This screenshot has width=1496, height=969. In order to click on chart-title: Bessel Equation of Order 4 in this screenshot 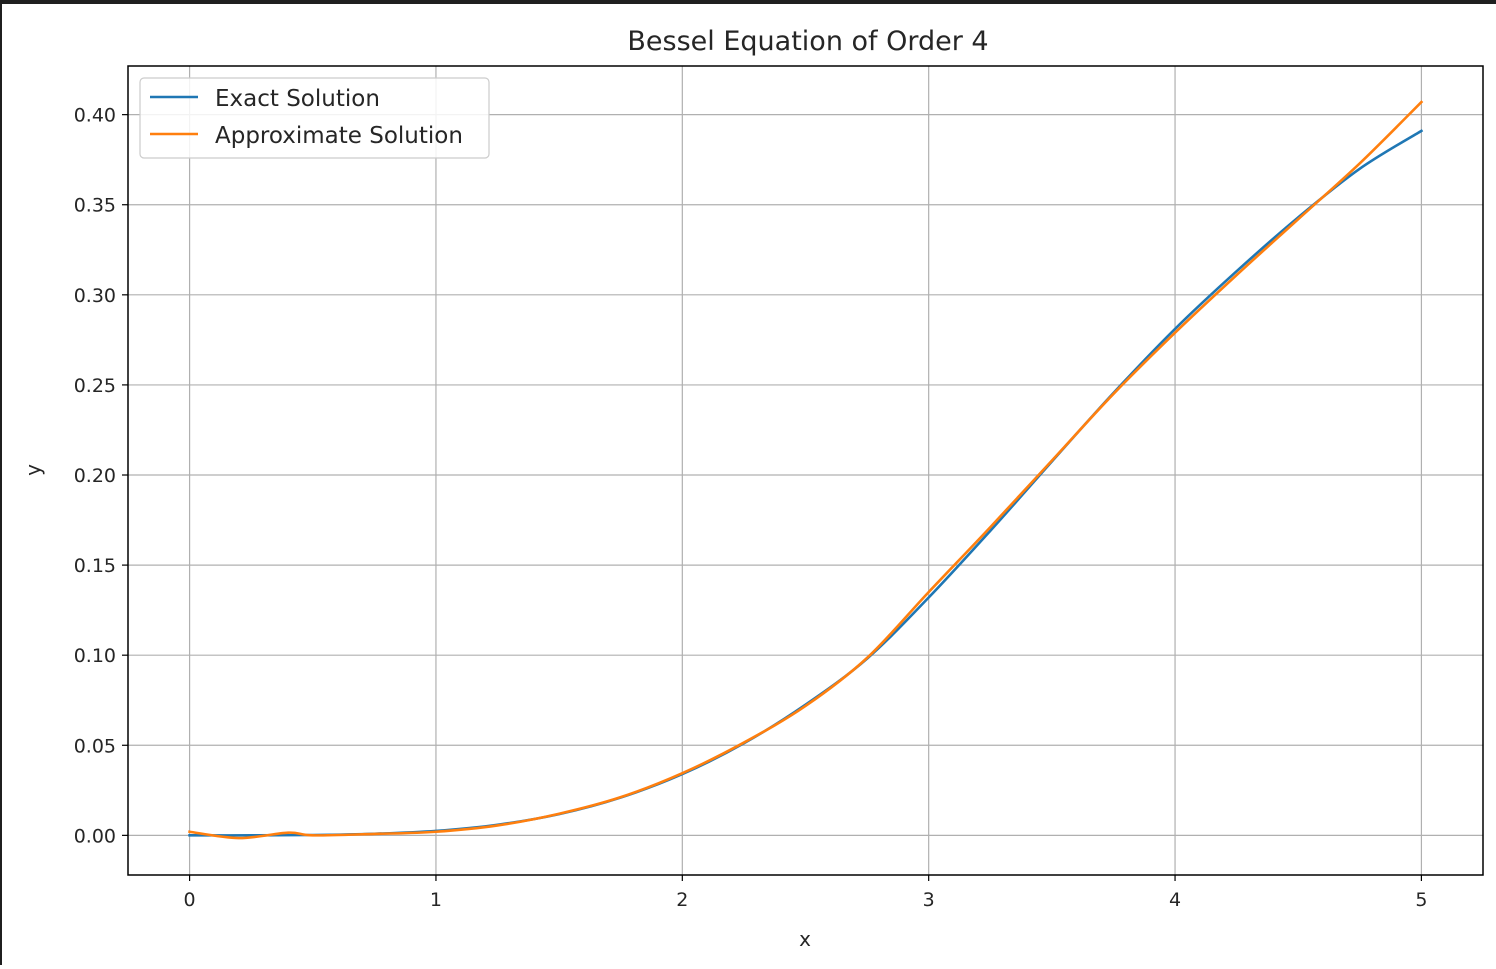, I will do `click(807, 41)`.